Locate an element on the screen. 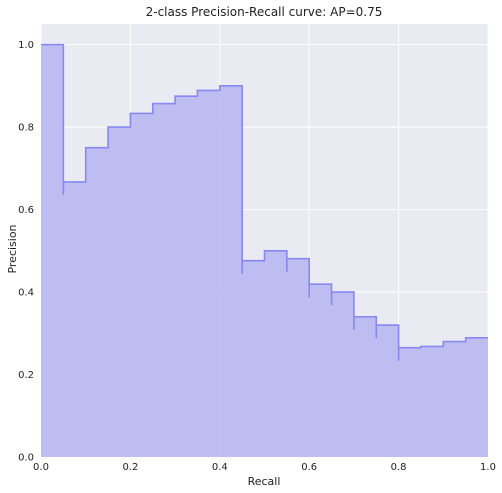 The height and width of the screenshot is (493, 502). x-tick-label: 1.0 is located at coordinates (488, 467).